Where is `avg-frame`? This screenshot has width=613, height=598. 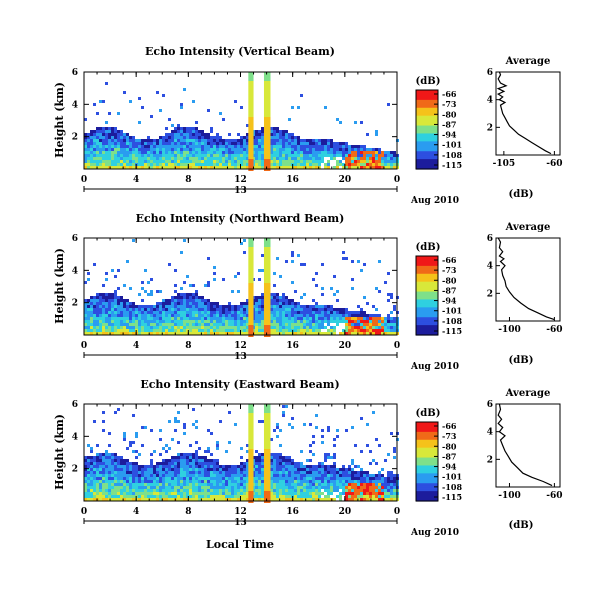
avg-frame is located at coordinates (528, 113).